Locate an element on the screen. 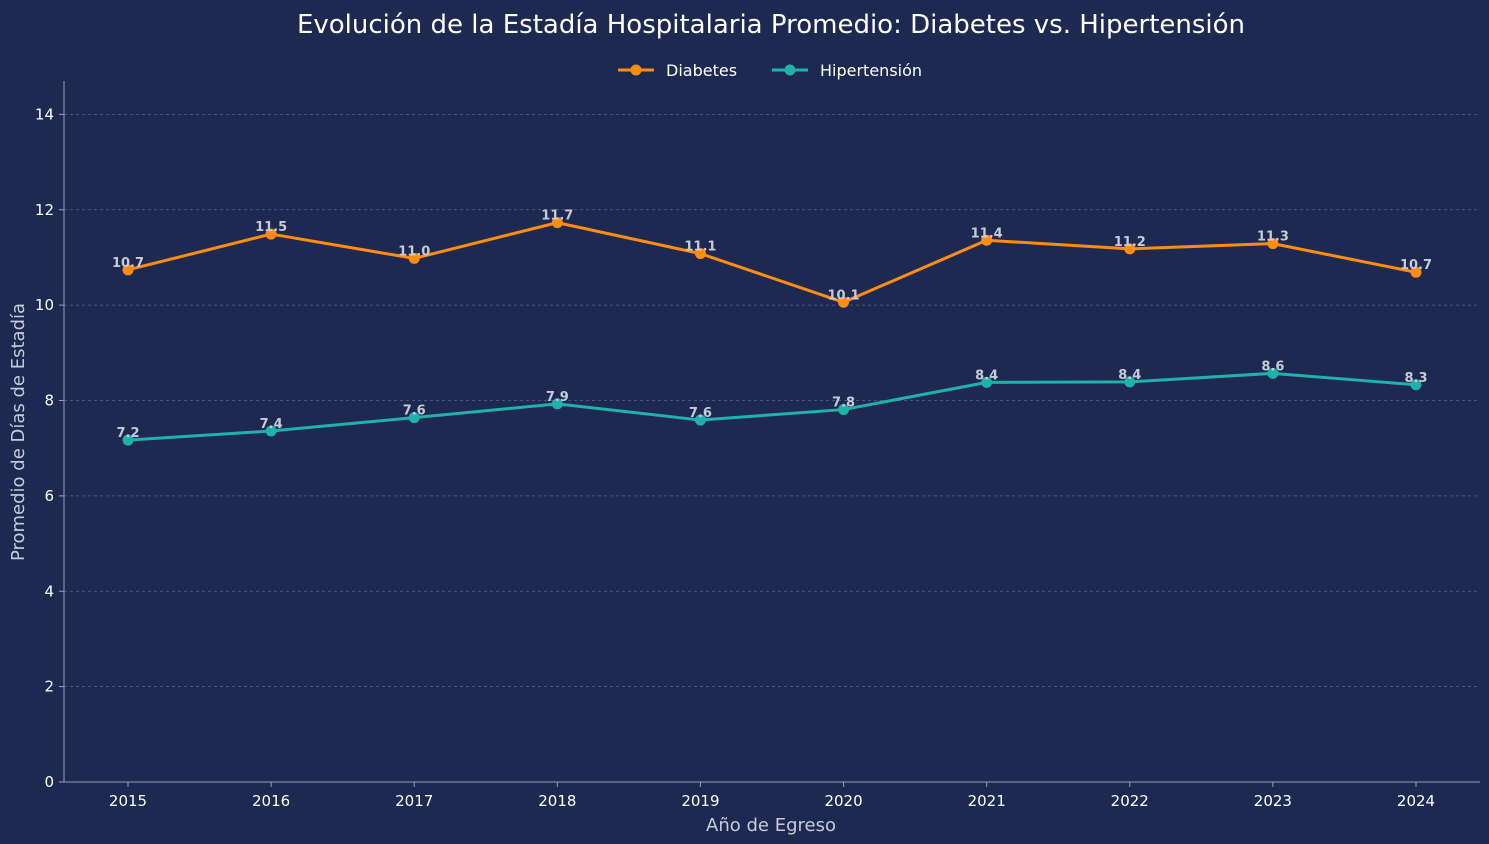 The image size is (1489, 844). data-label-hipertensi-n: 7.2 is located at coordinates (127, 433).